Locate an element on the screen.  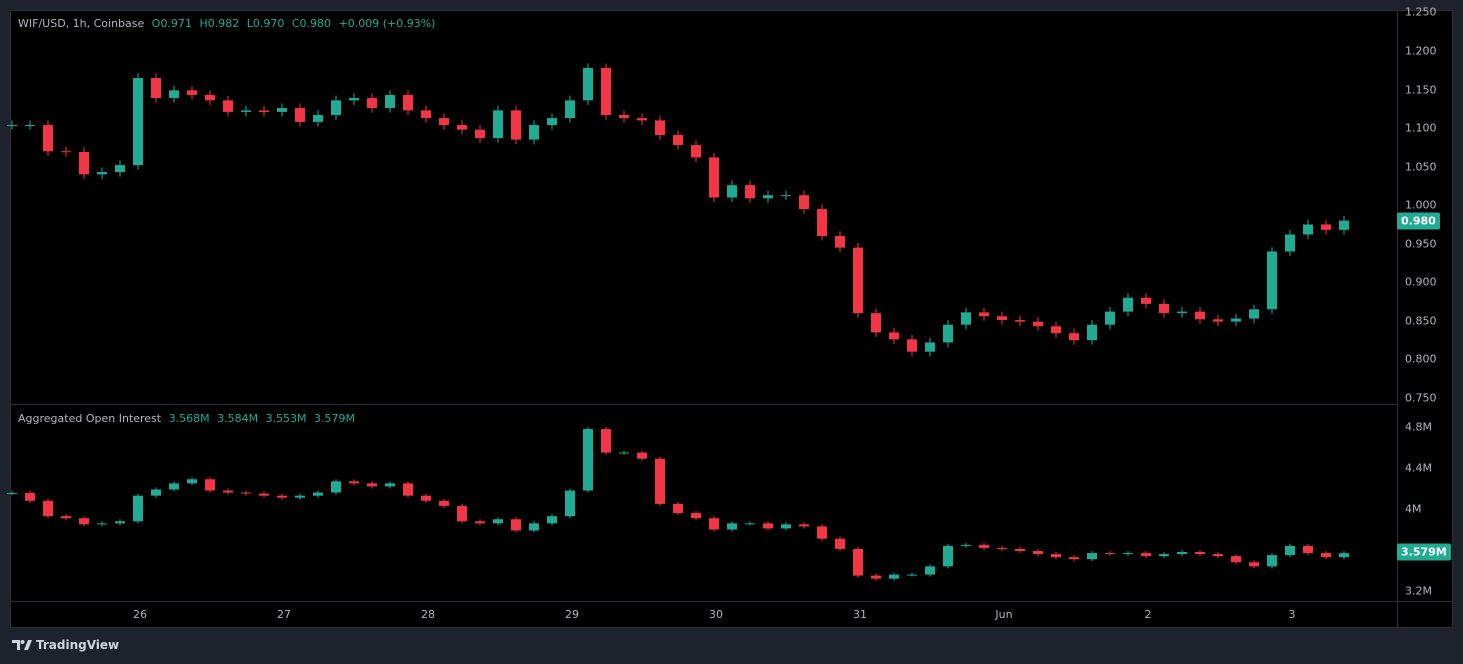
high-value: H0.982 is located at coordinates (219, 23).